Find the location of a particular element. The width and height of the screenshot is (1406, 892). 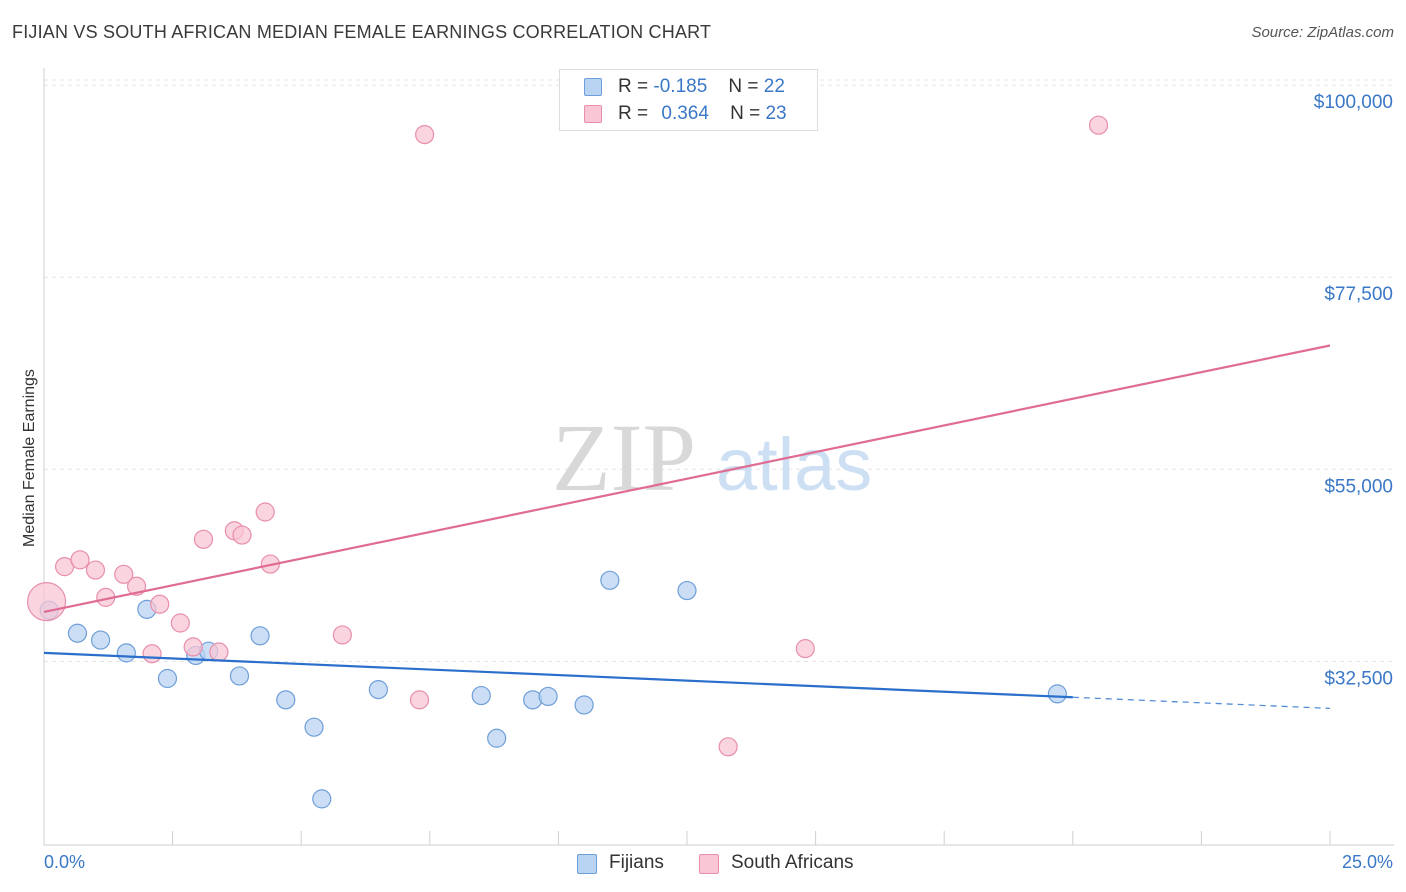

south-africans-legend-swatch is located at coordinates (709, 864).